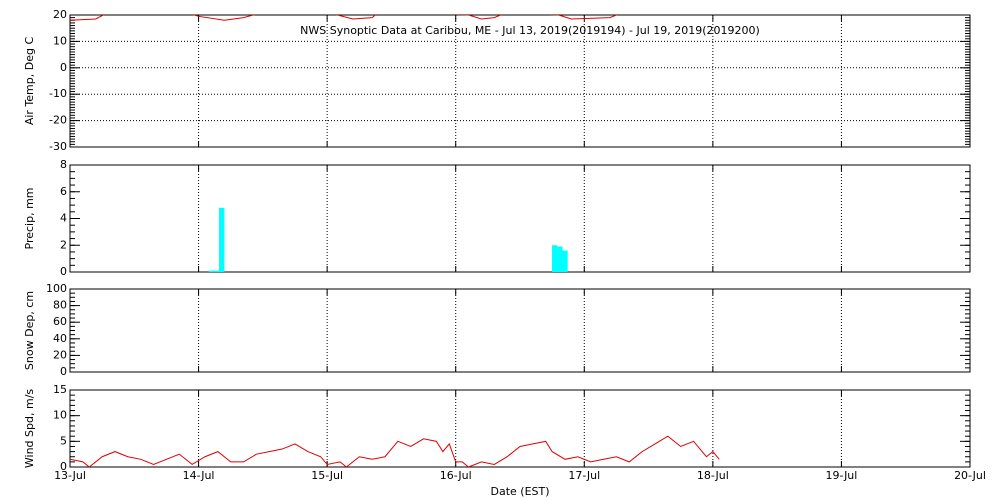  I want to click on x-tick-label: 18-Jul, so click(713, 475).